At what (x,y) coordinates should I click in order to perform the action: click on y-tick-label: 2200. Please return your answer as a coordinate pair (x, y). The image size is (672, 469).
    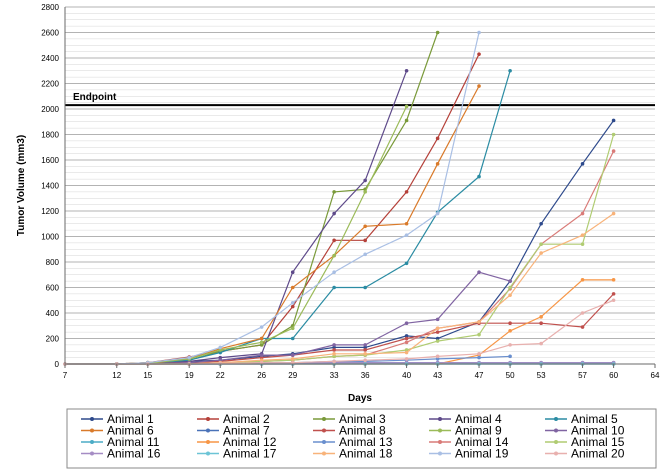
    Looking at the image, I should click on (50, 84).